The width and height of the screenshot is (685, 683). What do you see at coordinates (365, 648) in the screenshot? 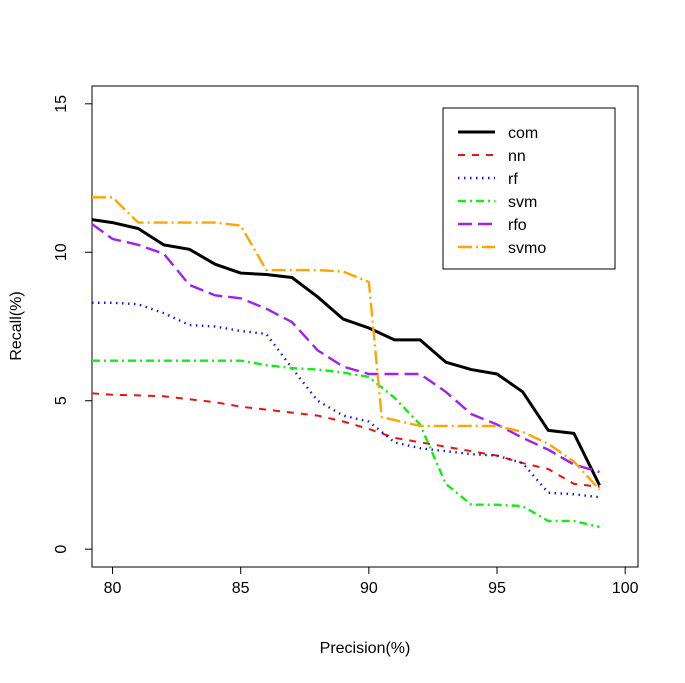
I see `x-axis-label: Precision(%)` at bounding box center [365, 648].